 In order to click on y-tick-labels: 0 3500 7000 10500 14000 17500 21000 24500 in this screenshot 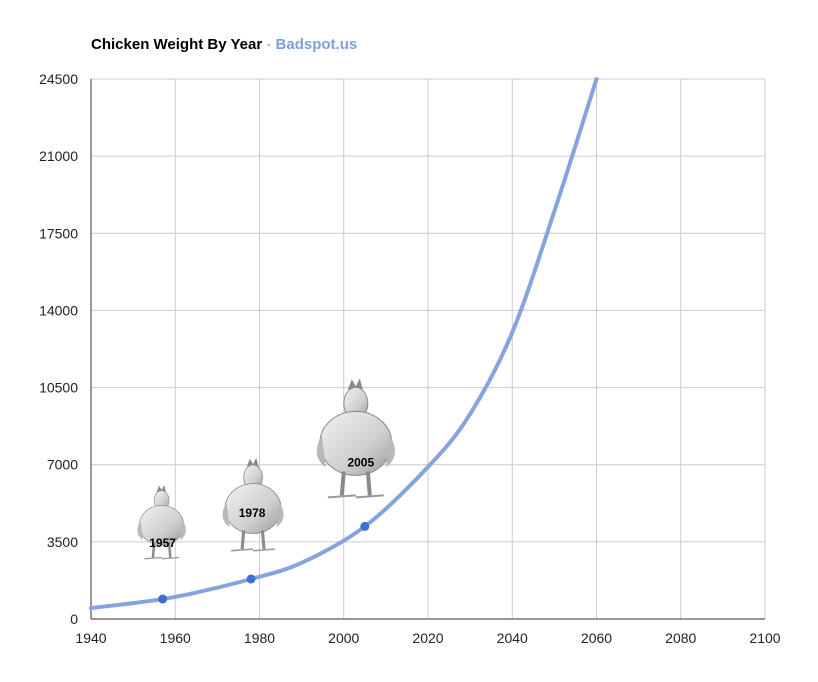, I will do `click(58, 349)`.